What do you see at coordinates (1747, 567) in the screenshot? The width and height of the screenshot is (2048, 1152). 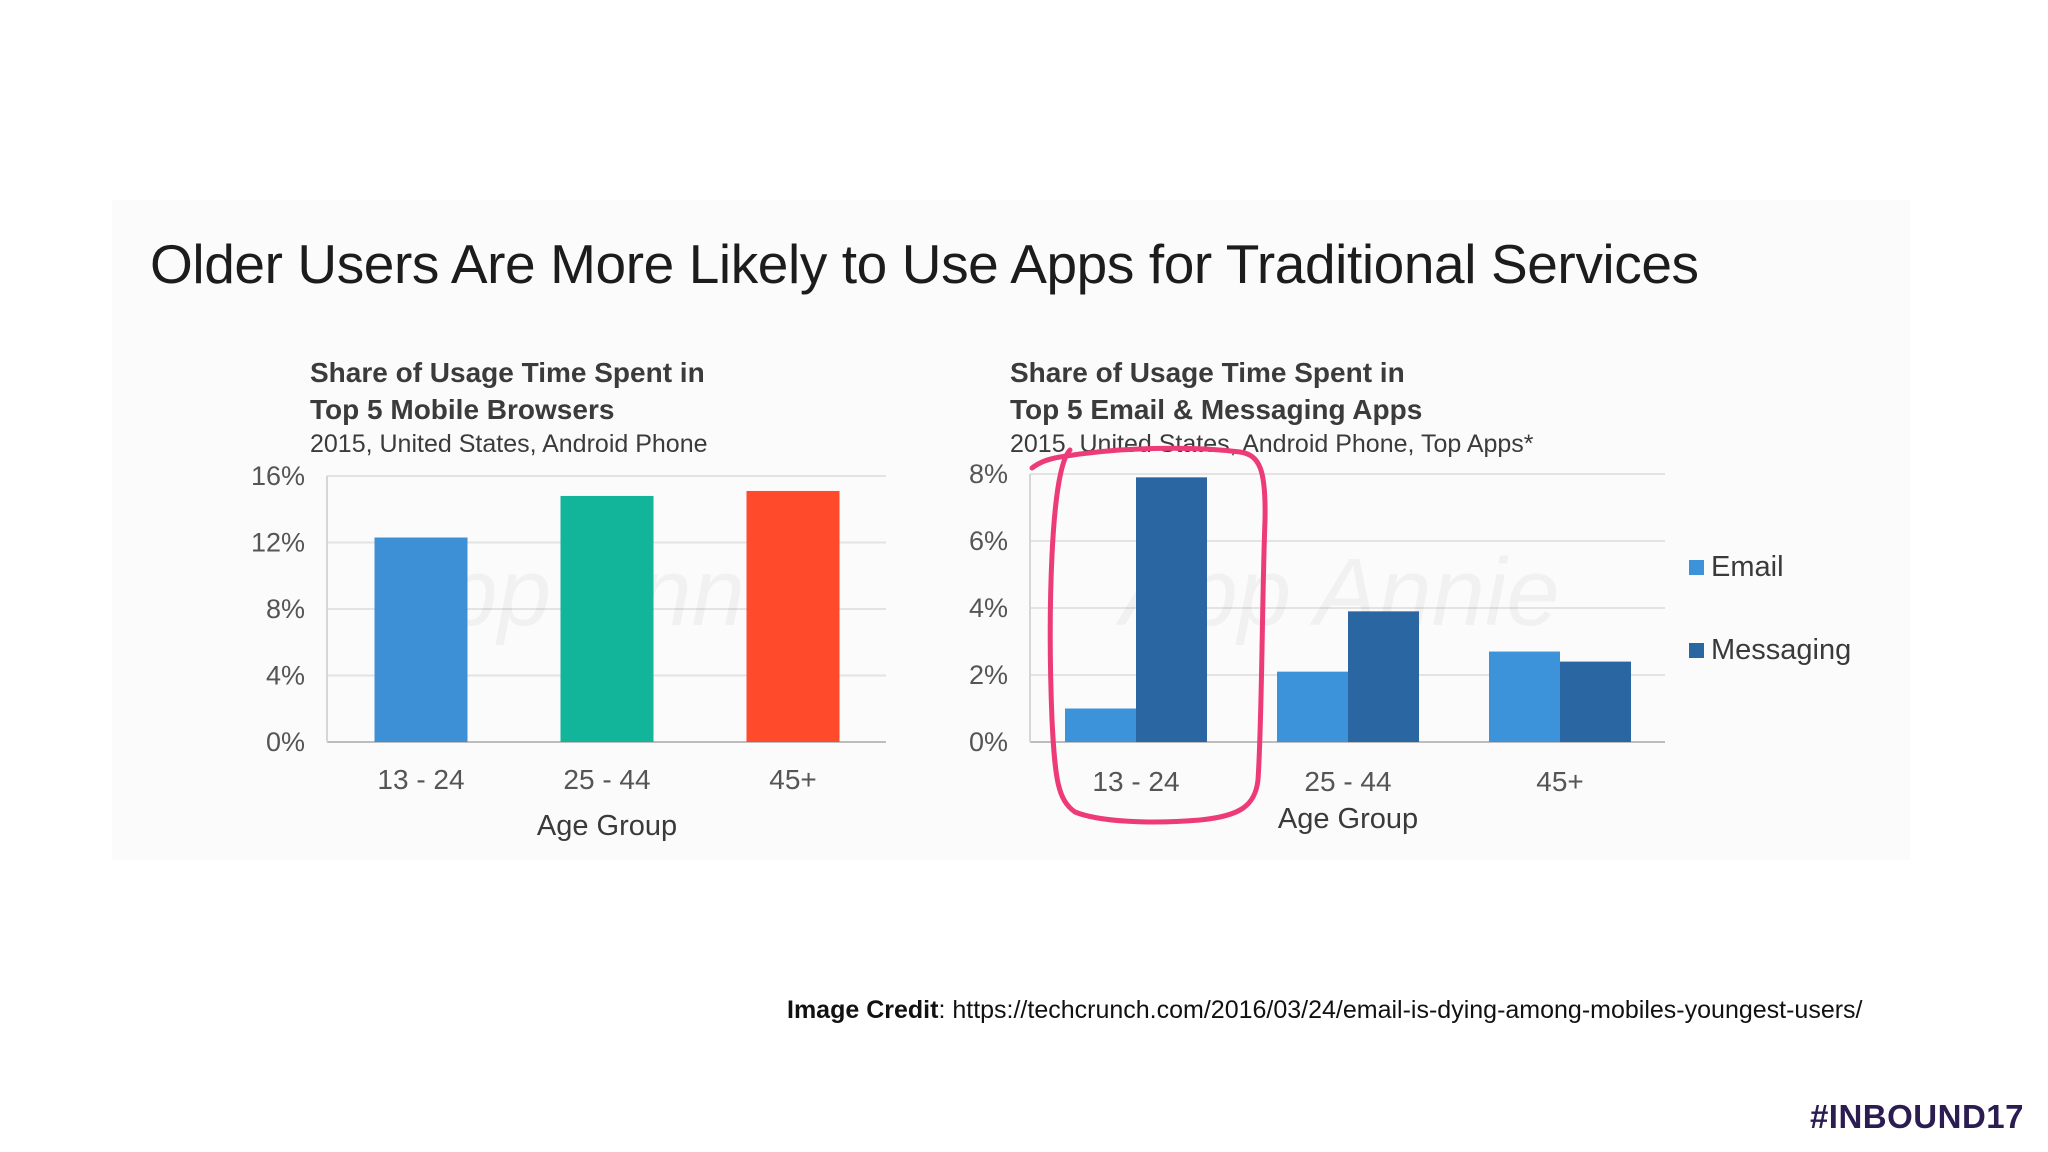 I see `legend-label-email: Email` at bounding box center [1747, 567].